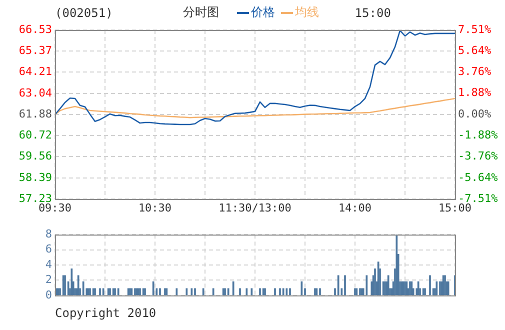  Describe the element at coordinates (35, 71) in the screenshot. I see `y-tick-label: 64.21` at that location.